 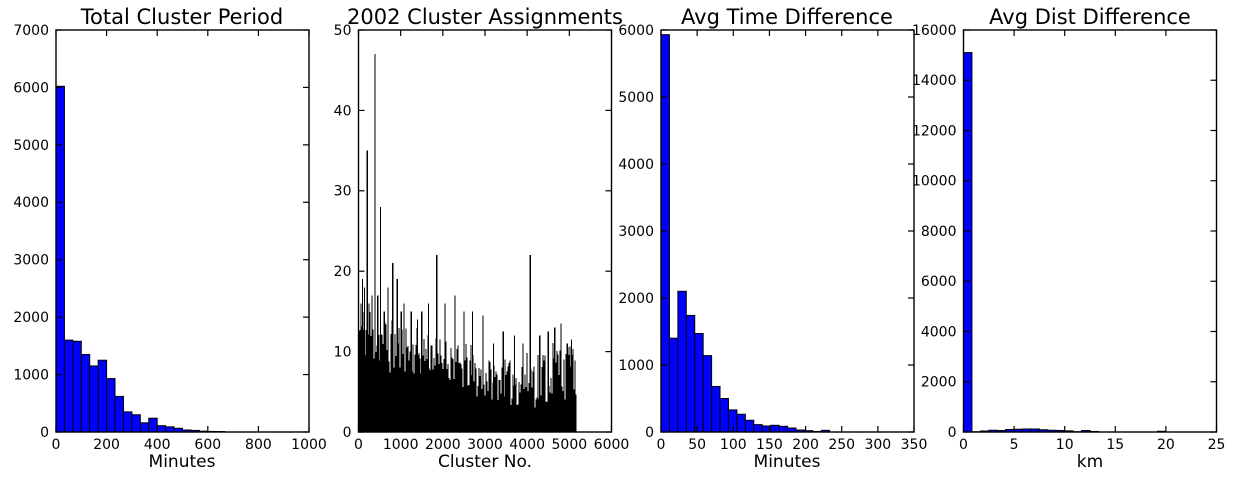 I want to click on x-tick-label: 800, so click(x=258, y=445).